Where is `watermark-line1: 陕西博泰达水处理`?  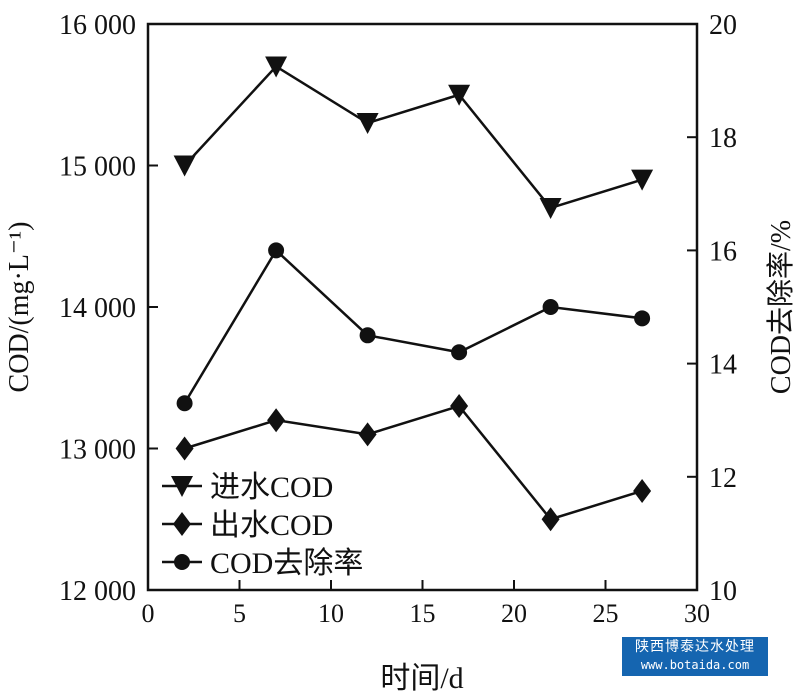 watermark-line1: 陕西博泰达水处理 is located at coordinates (695, 647).